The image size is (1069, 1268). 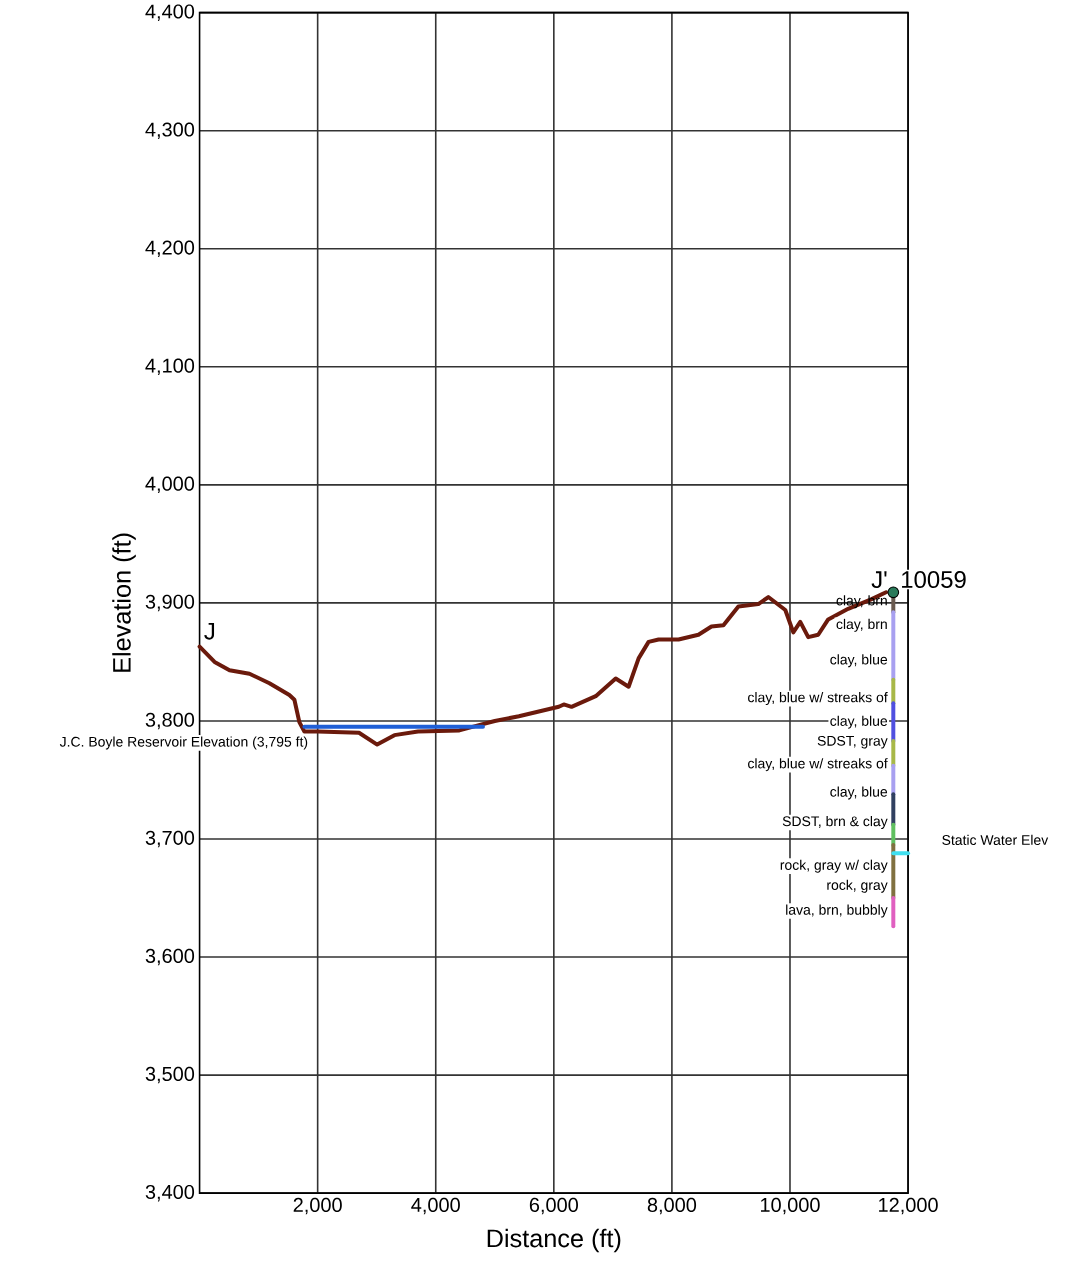 I want to click on y-tick-label: 4,100, so click(x=170, y=367).